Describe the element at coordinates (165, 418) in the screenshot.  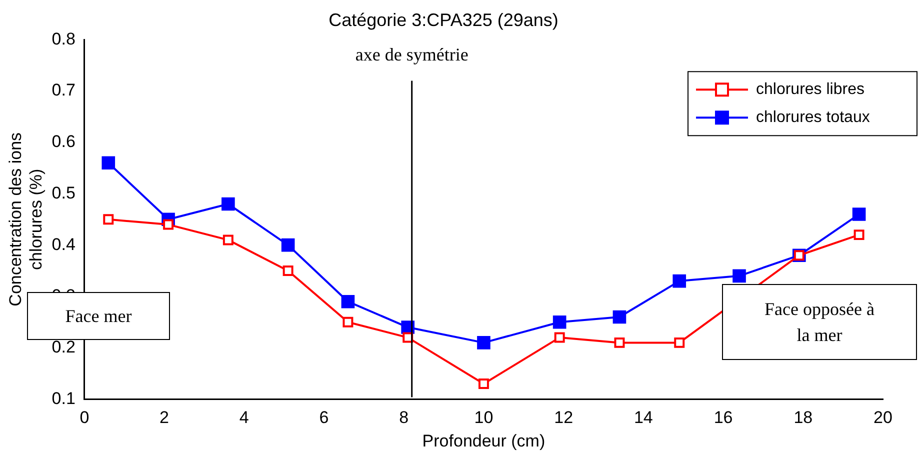
I see `x-tick-label: 2` at that location.